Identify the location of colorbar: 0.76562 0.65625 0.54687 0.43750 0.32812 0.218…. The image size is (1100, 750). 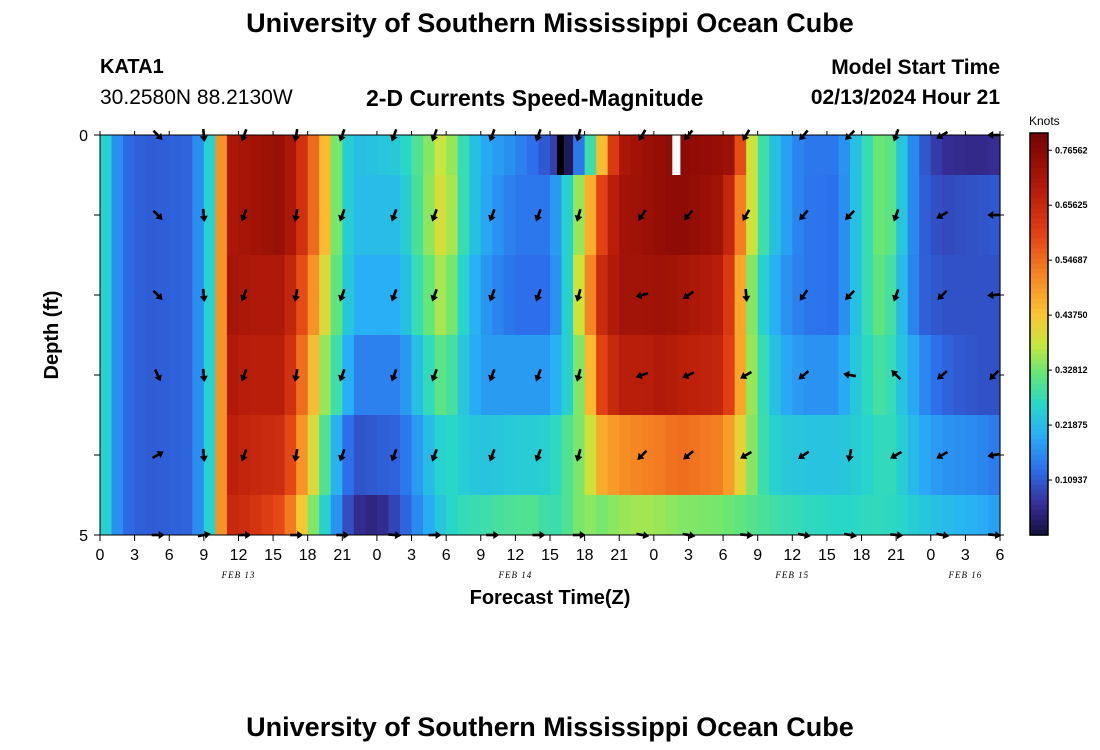
(1058, 334).